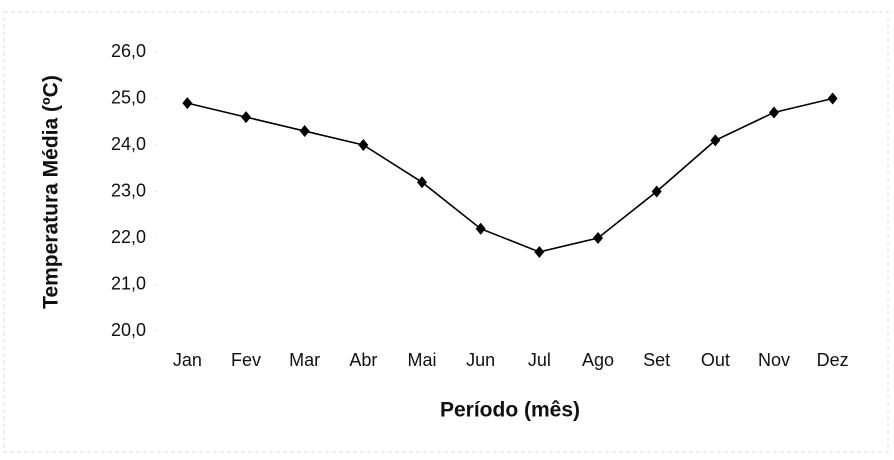  Describe the element at coordinates (128, 330) in the screenshot. I see `y-tick-label: 20,0` at that location.